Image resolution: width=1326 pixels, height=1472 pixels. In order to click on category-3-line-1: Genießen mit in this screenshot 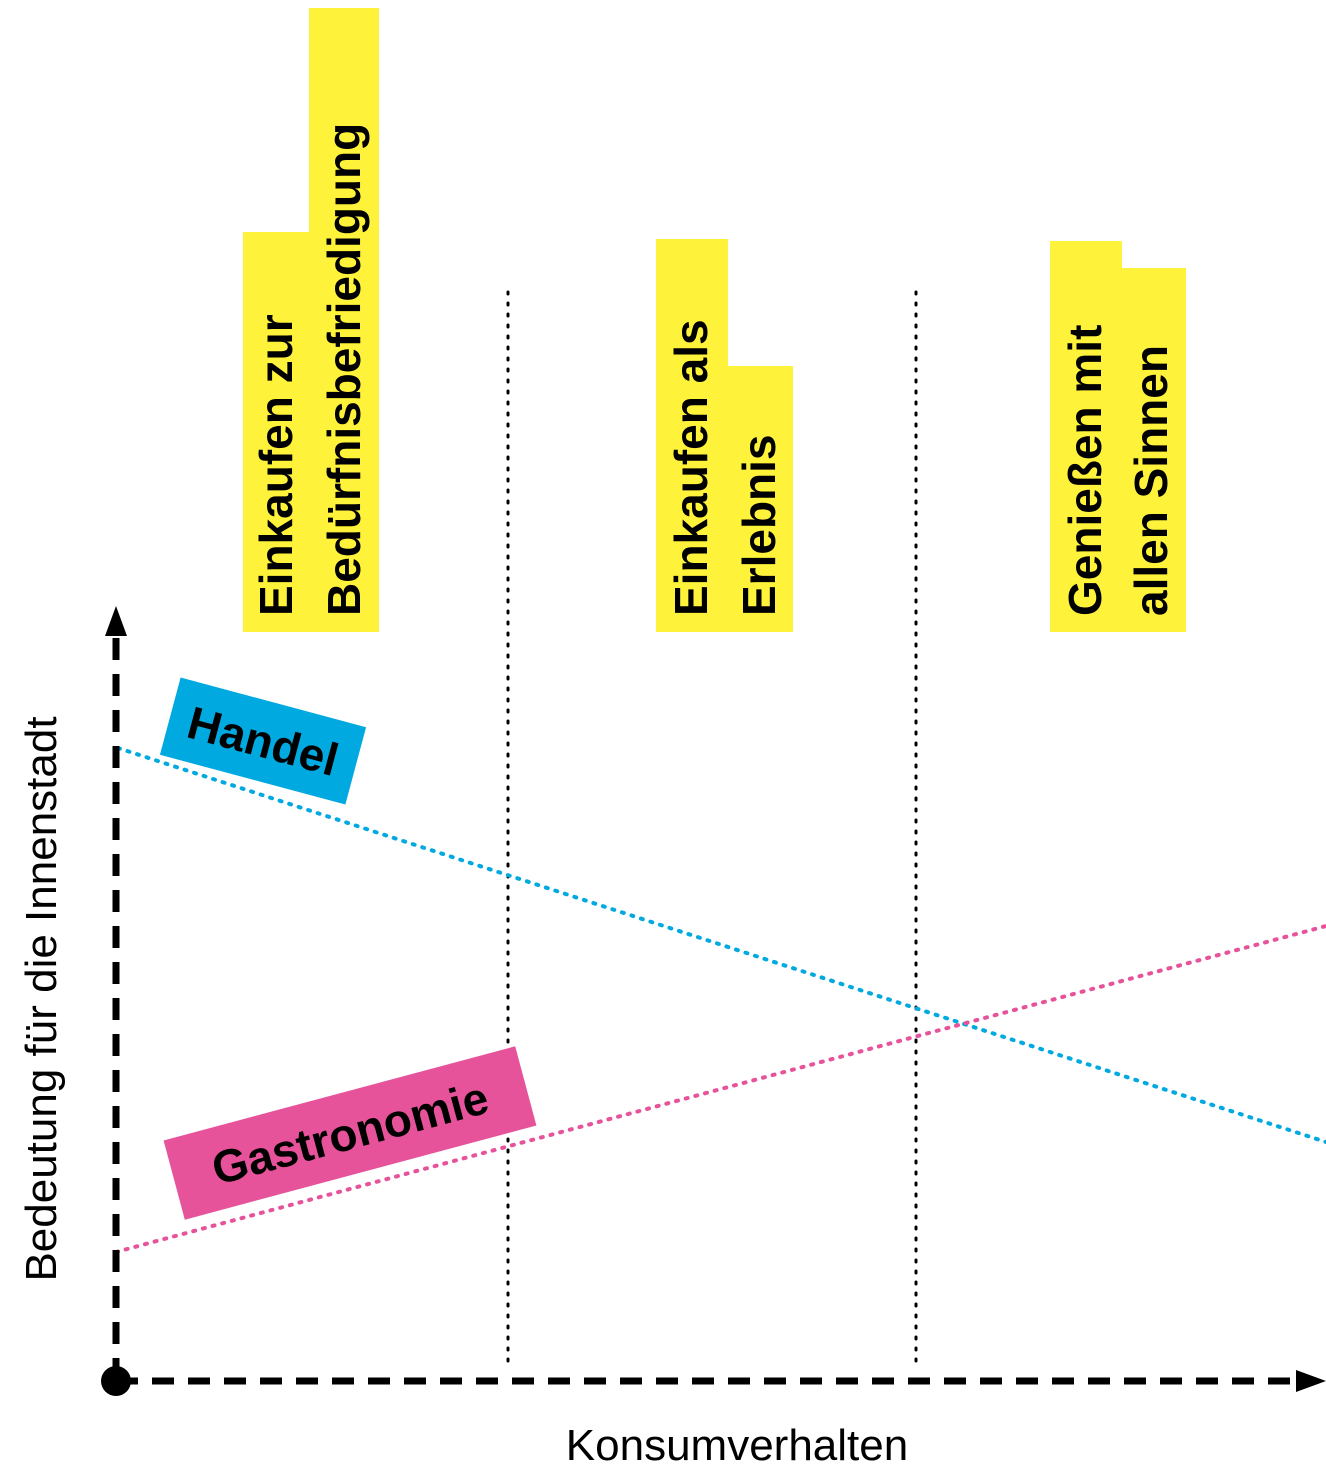, I will do `click(1085, 470)`.